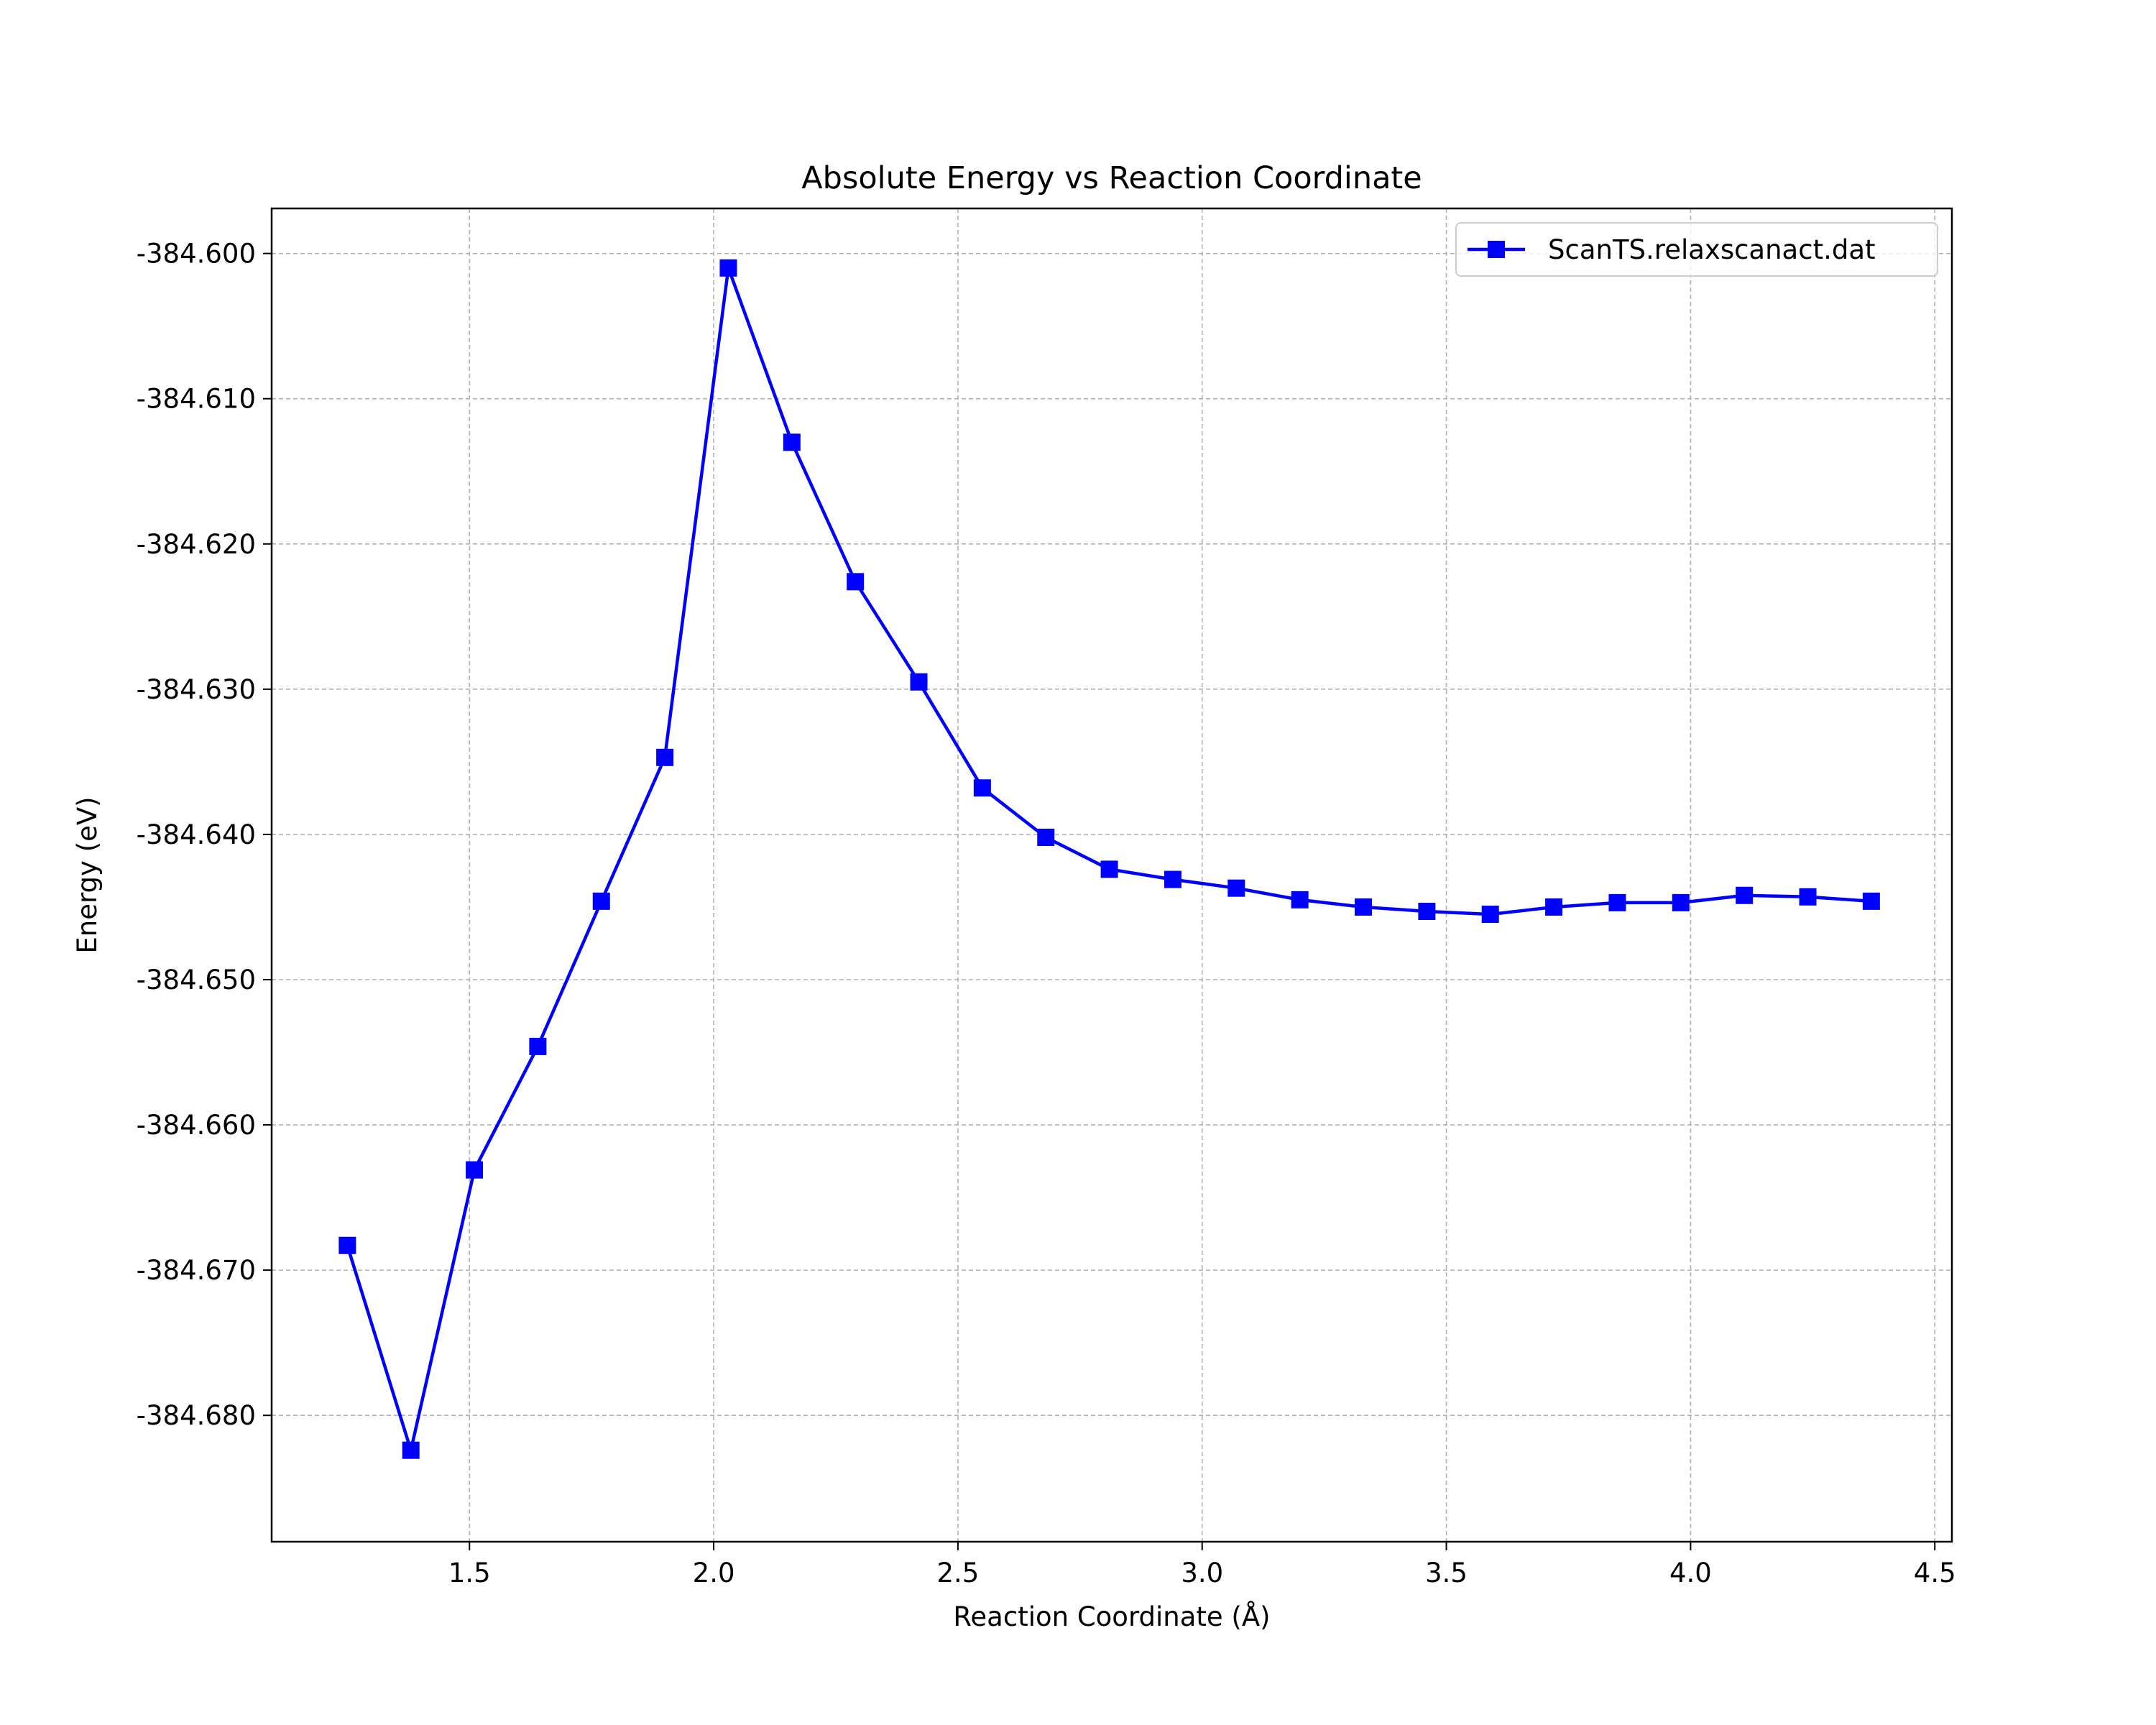  I want to click on legend-box, so click(1697, 249).